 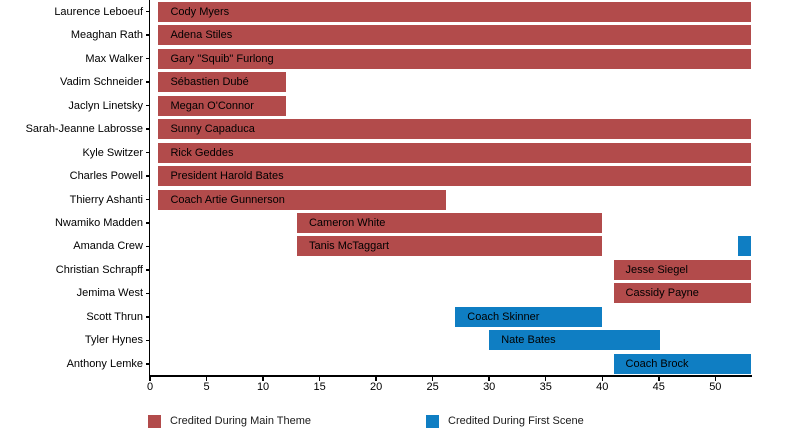 I want to click on gantt-bar-main_theme: President Harold Bates, so click(x=455, y=176).